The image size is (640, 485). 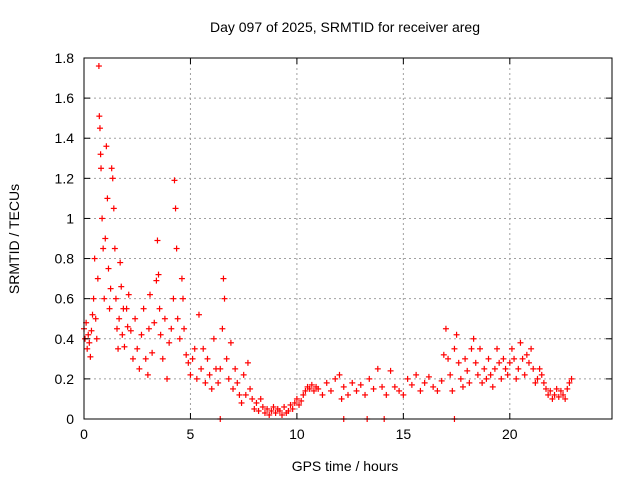 What do you see at coordinates (191, 434) in the screenshot?
I see `x-tick-label: 5` at bounding box center [191, 434].